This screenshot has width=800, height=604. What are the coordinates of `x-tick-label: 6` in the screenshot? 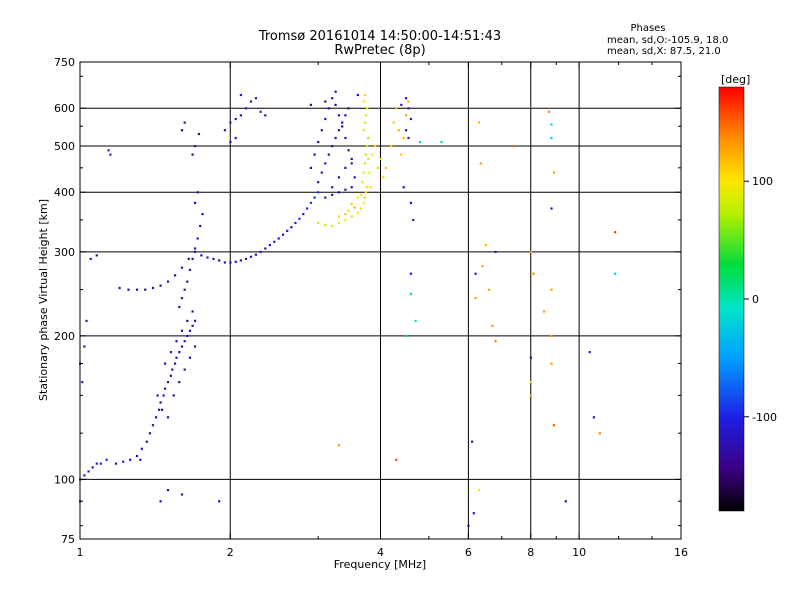 It's located at (468, 552).